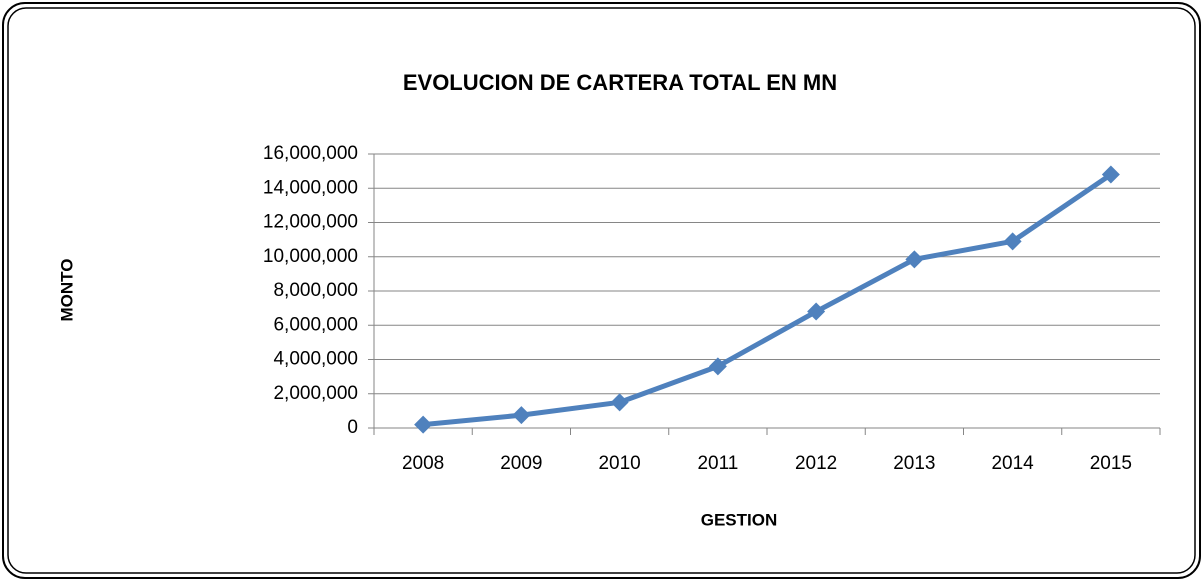  What do you see at coordinates (739, 519) in the screenshot?
I see `x-axis-label: GESTION` at bounding box center [739, 519].